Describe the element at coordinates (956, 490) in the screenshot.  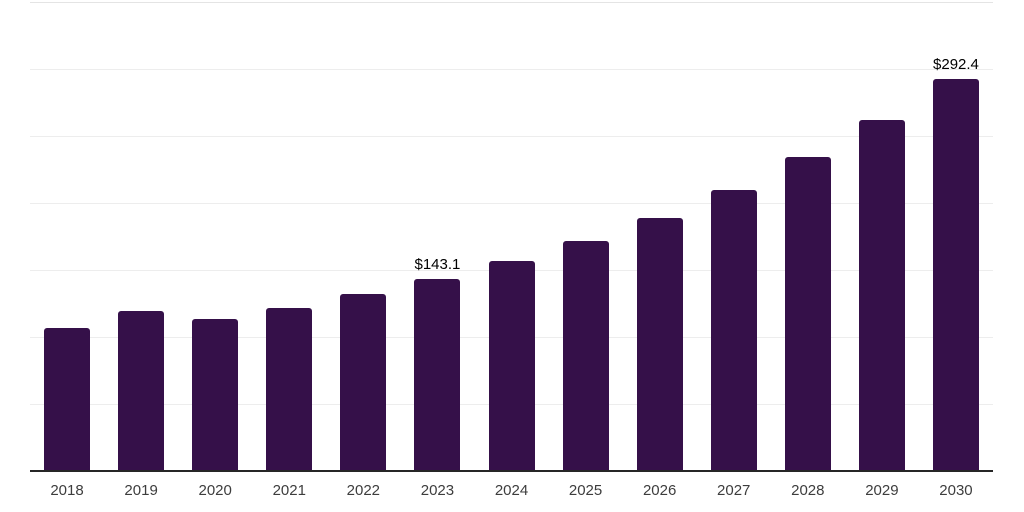
I see `x-axis-label-2030: 2030` at that location.